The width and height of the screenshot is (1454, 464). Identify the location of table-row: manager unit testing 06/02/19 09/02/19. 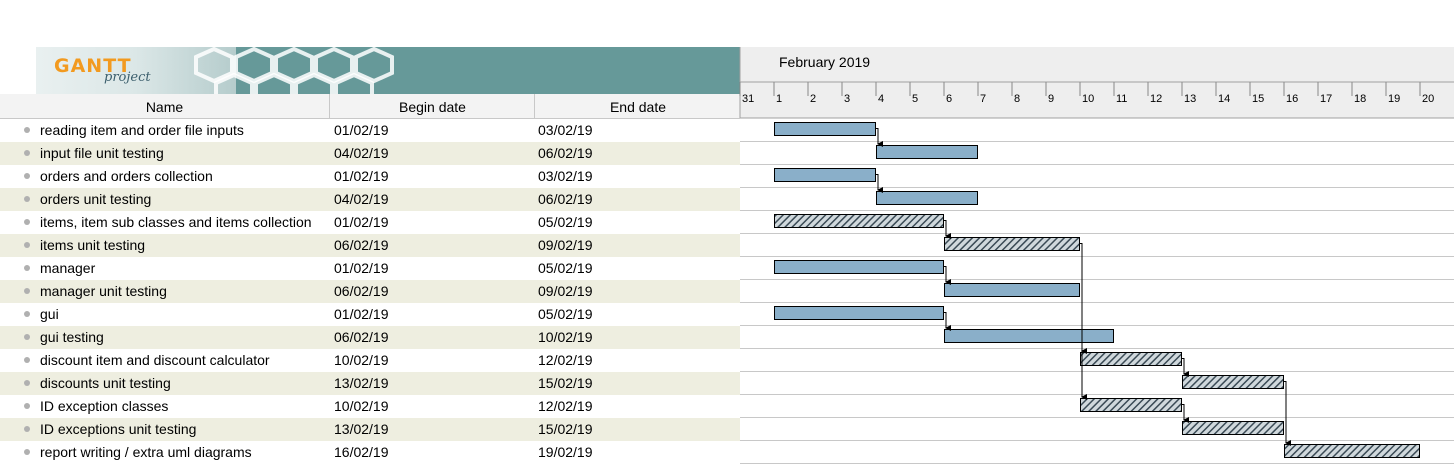
(370, 291).